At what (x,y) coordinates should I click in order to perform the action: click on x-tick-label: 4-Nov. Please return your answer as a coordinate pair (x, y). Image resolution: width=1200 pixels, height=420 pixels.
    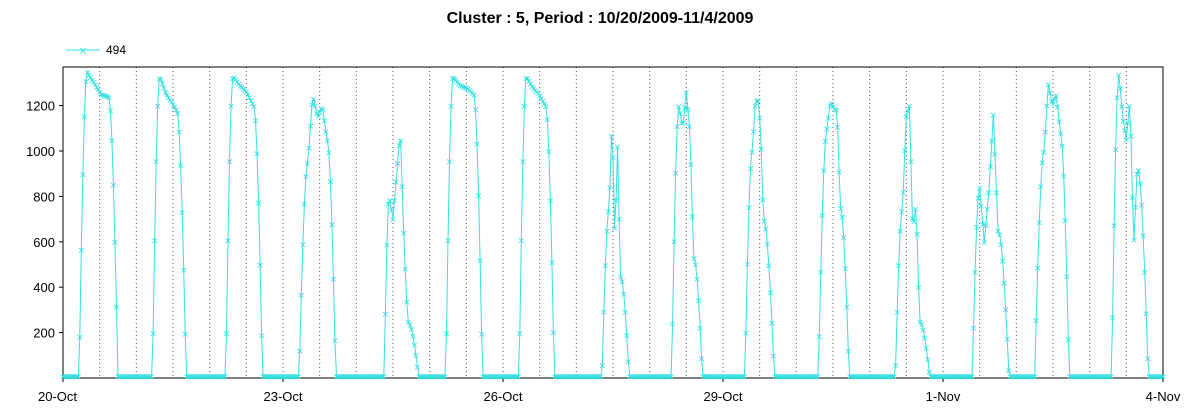
    Looking at the image, I should click on (1163, 396).